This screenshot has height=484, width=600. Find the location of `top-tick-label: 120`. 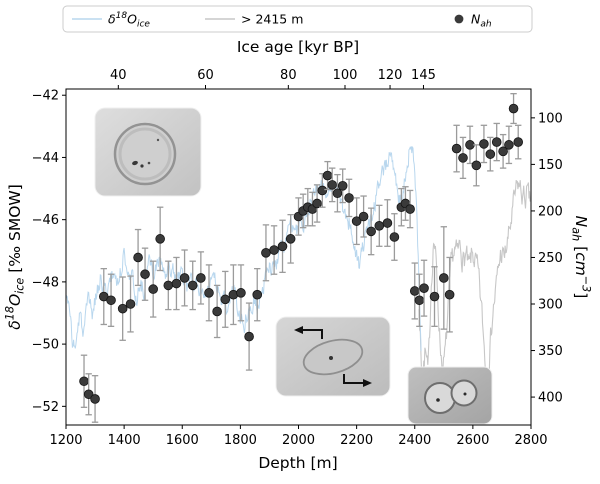

top-tick-label: 120 is located at coordinates (390, 75).